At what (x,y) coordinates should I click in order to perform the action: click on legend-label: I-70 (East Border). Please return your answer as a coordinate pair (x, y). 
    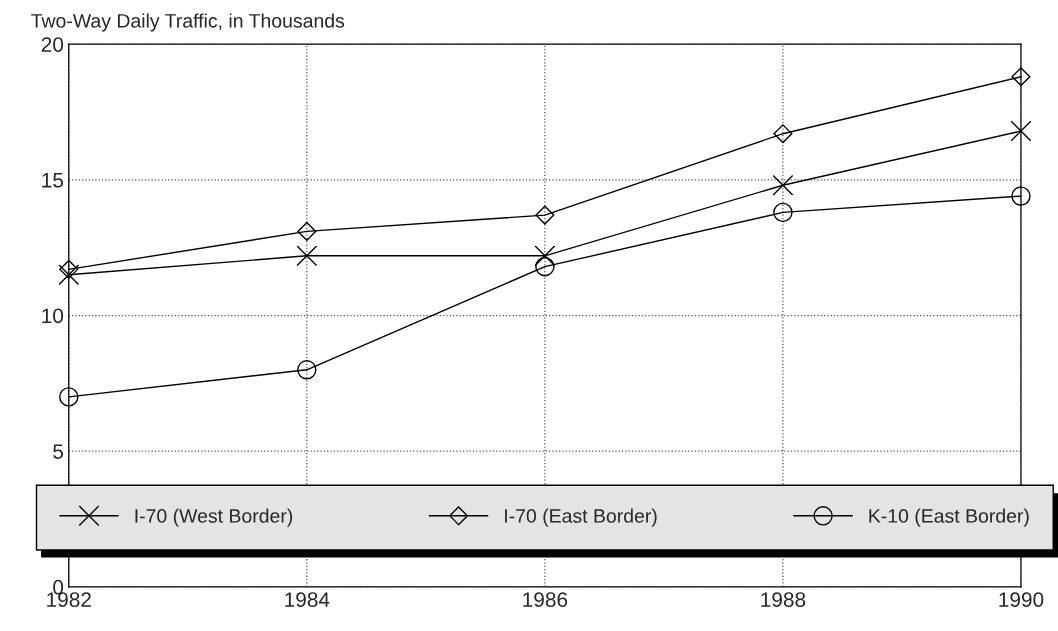
    Looking at the image, I should click on (581, 517).